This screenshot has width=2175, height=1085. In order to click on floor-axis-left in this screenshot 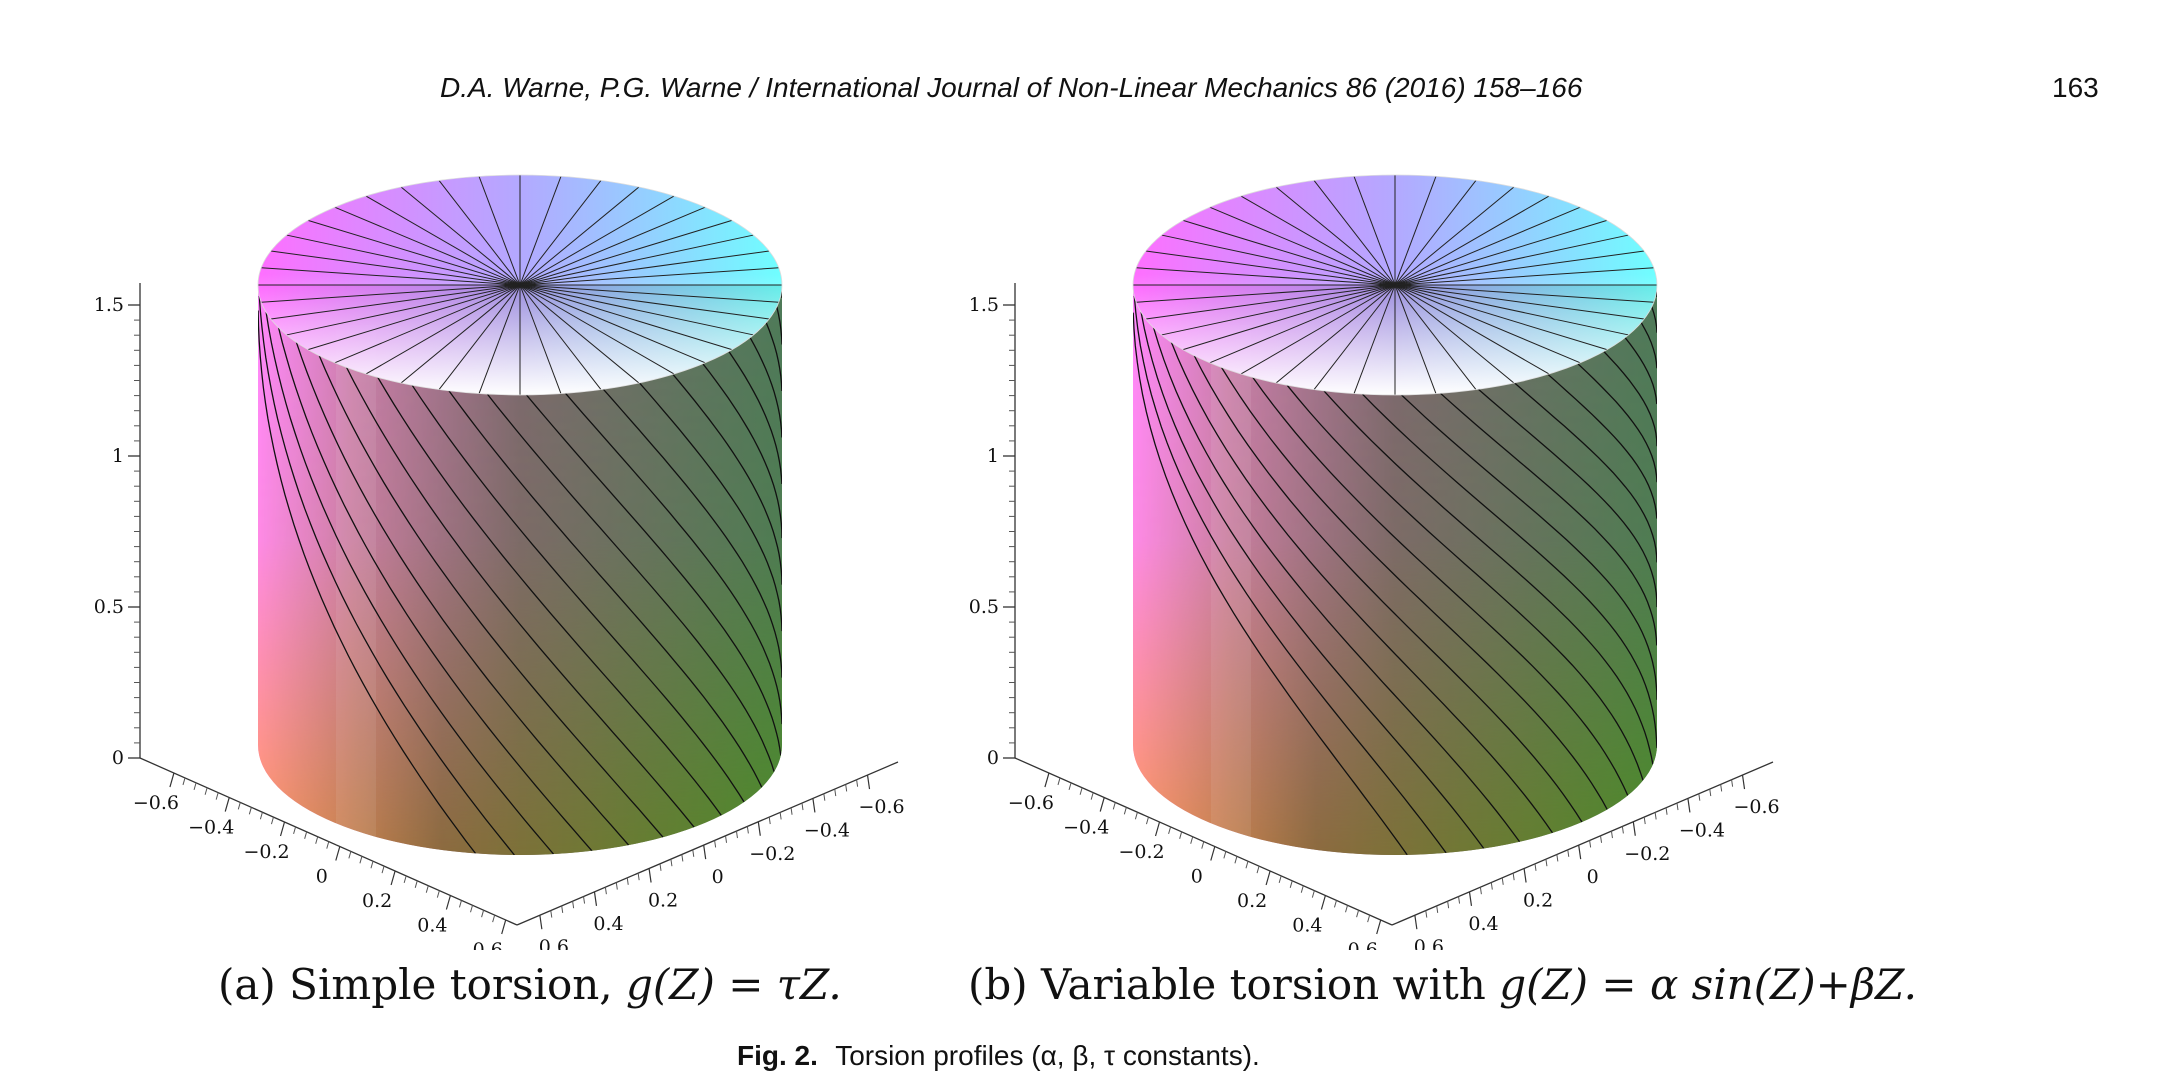, I will do `click(328, 841)`.